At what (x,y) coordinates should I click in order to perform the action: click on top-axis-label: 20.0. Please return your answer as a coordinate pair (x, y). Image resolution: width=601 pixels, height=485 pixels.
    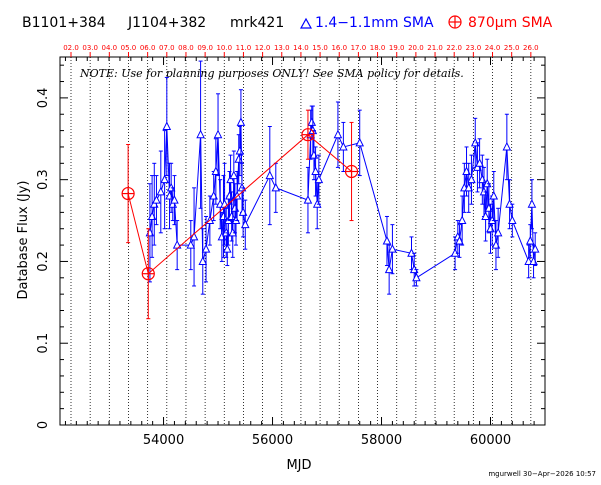
    Looking at the image, I should click on (416, 48).